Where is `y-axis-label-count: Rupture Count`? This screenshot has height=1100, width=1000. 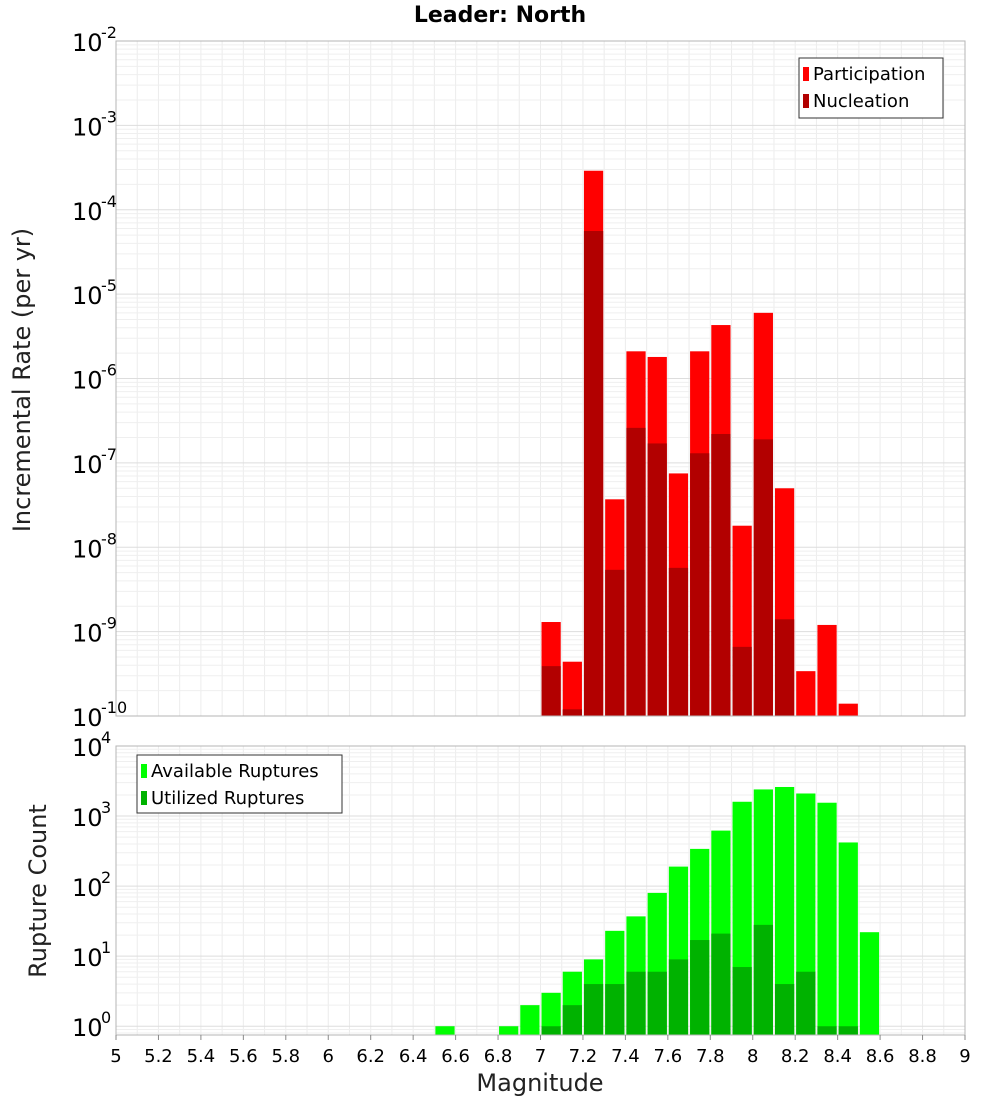
y-axis-label-count: Rupture Count is located at coordinates (38, 891).